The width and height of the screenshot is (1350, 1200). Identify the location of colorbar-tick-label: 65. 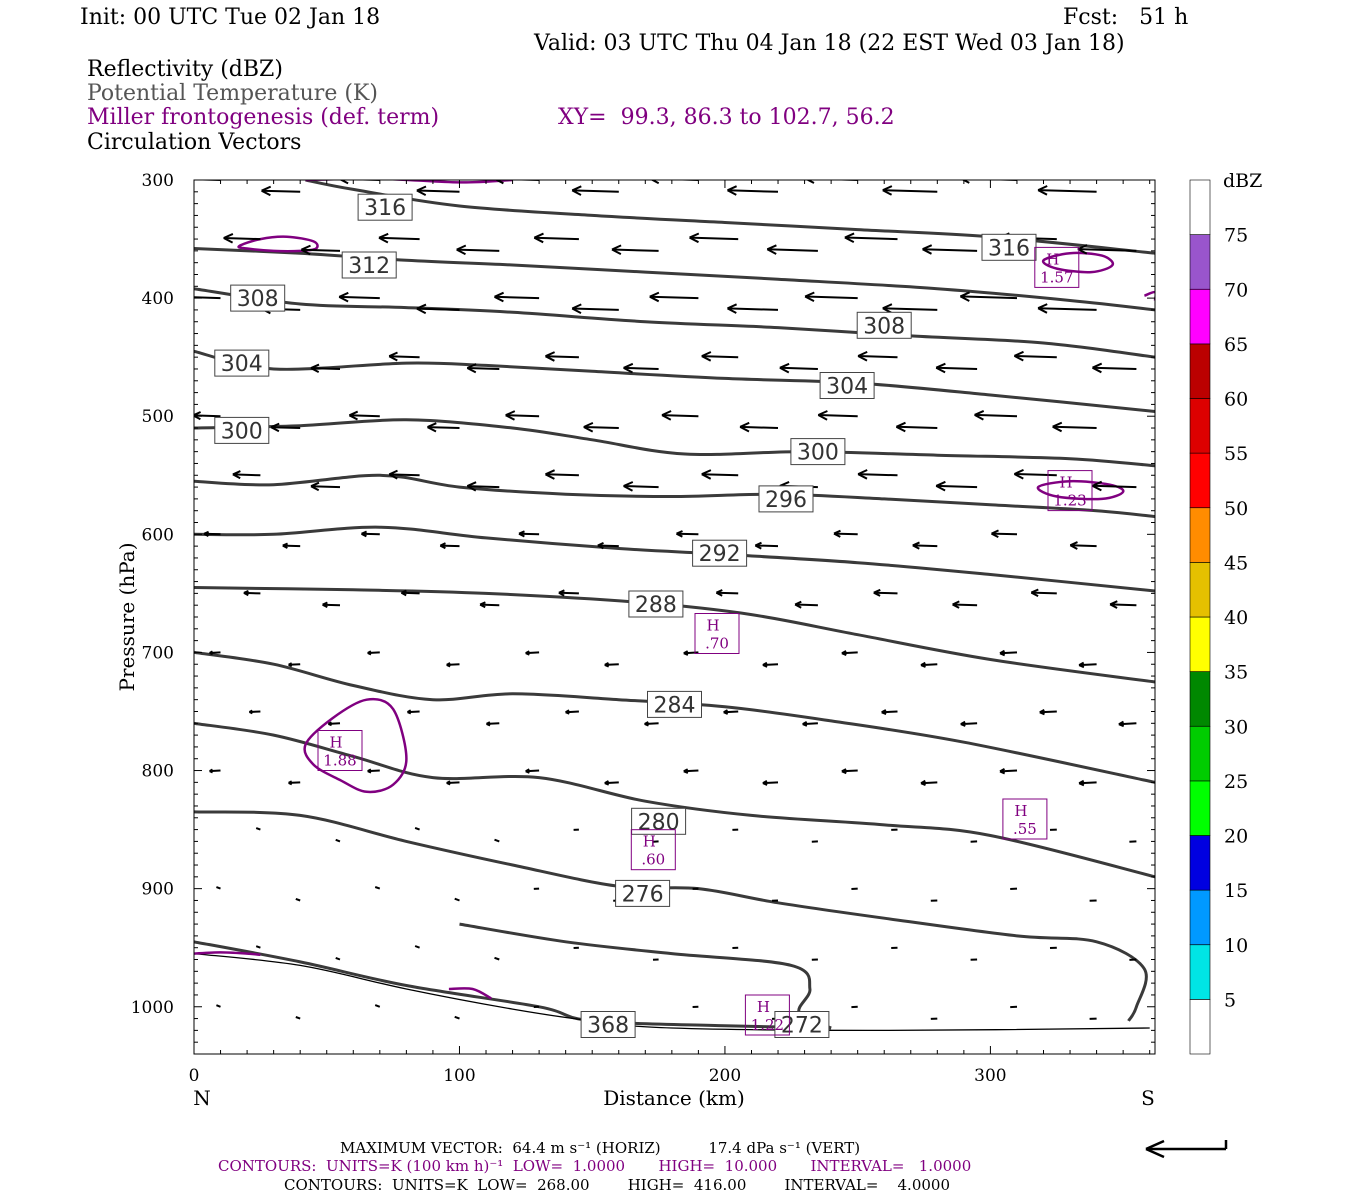
(1236, 345).